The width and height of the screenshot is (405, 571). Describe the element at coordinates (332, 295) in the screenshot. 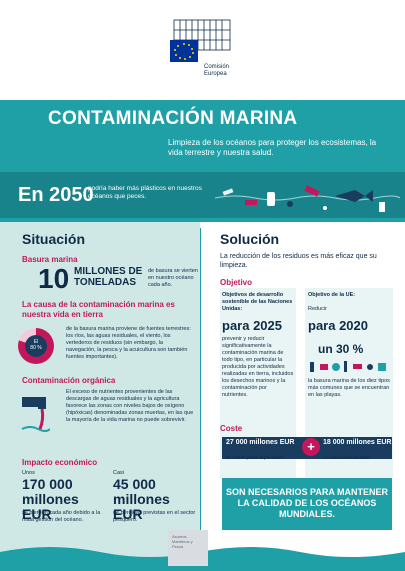

I see `obj2-head: Objetivo de la UE:` at that location.